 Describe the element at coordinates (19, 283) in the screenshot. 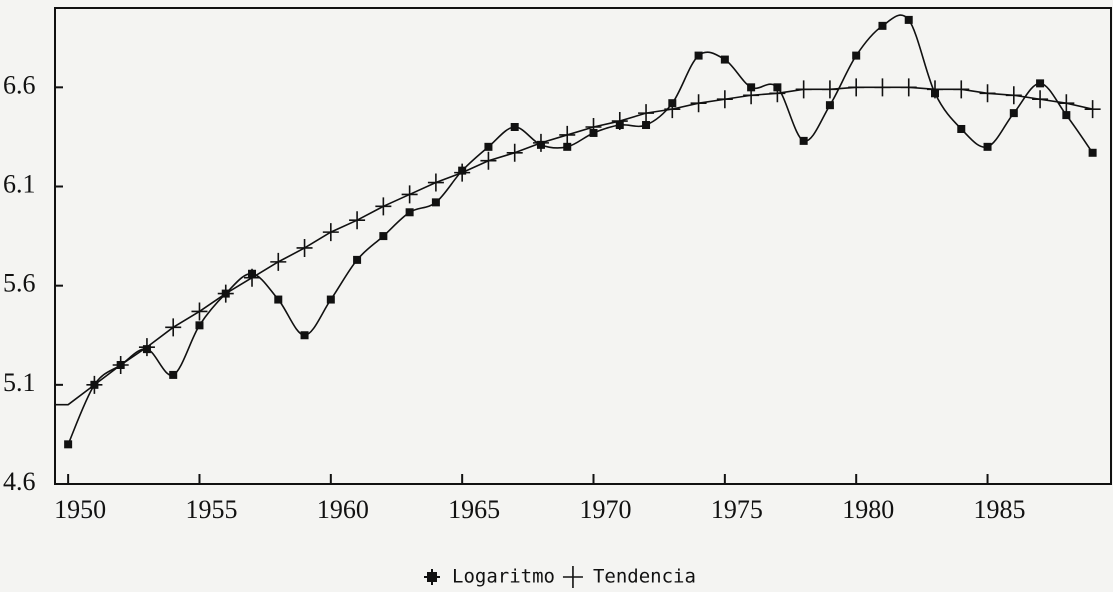

I see `y-tick-label: 5.6` at that location.